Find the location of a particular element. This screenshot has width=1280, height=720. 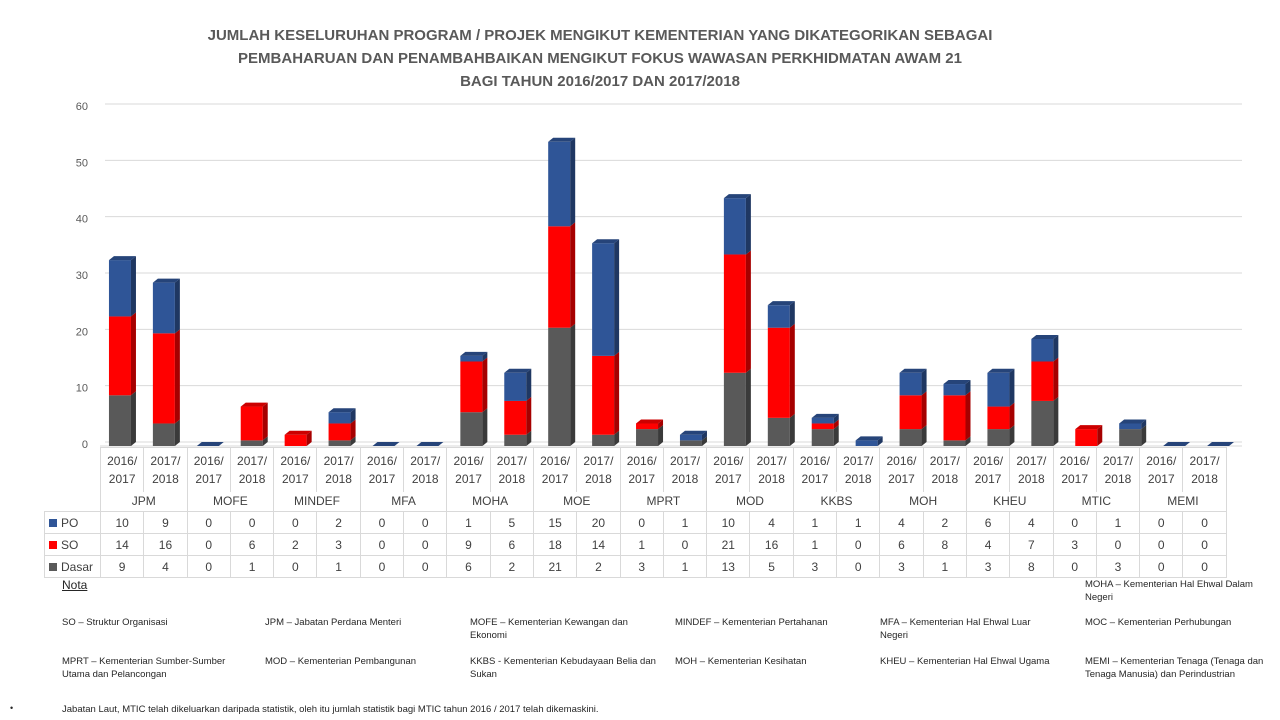

cell-so-6: 0 is located at coordinates (382, 544).